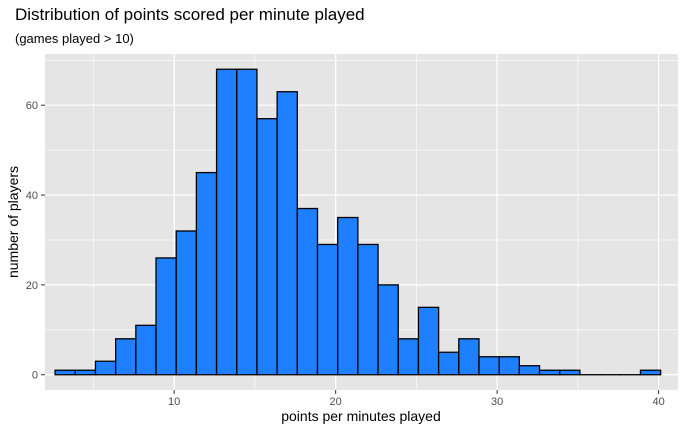 The width and height of the screenshot is (700, 432). I want to click on x-axis-title: points per minutes played, so click(361, 416).